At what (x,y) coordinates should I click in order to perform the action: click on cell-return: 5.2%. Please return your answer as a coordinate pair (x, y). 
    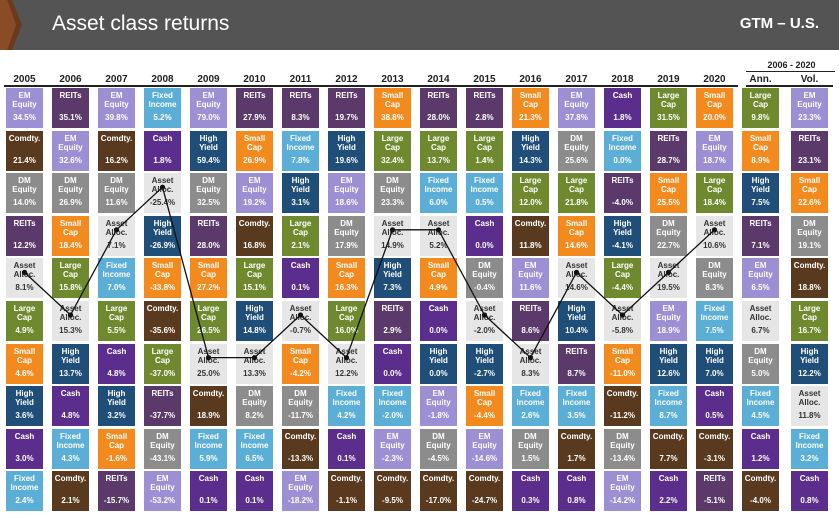
    Looking at the image, I should click on (438, 245).